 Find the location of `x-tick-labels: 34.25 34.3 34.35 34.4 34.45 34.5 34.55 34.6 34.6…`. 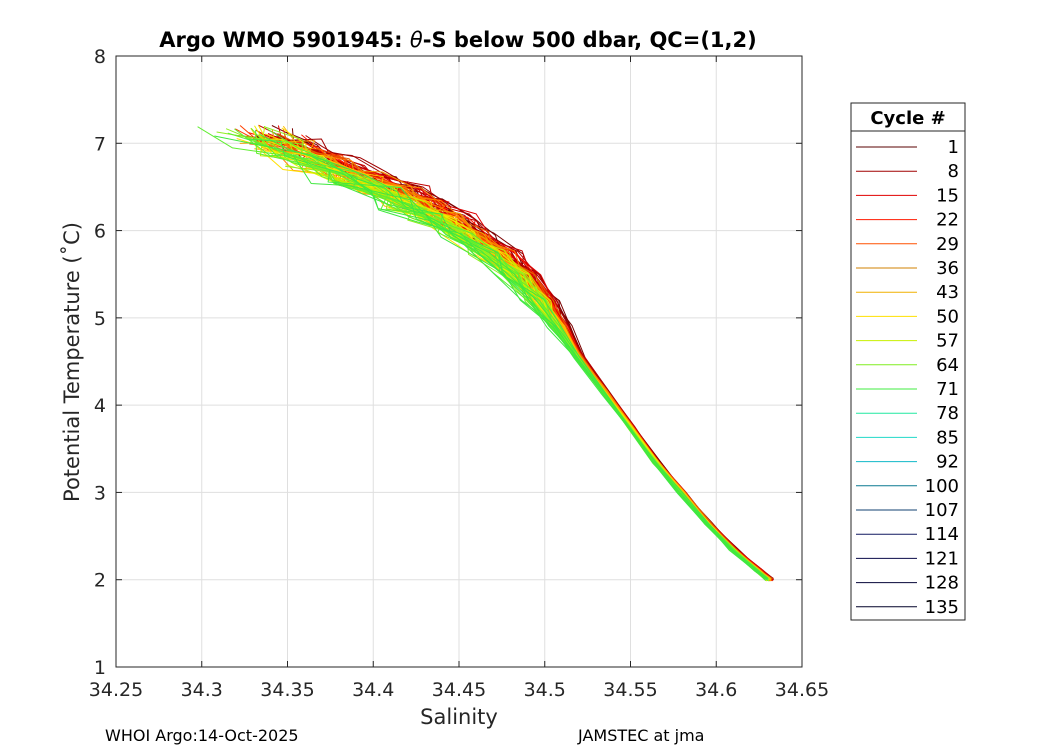

x-tick-labels: 34.25 34.3 34.35 34.4 34.45 34.5 34.55 34.6 34.6… is located at coordinates (459, 690).